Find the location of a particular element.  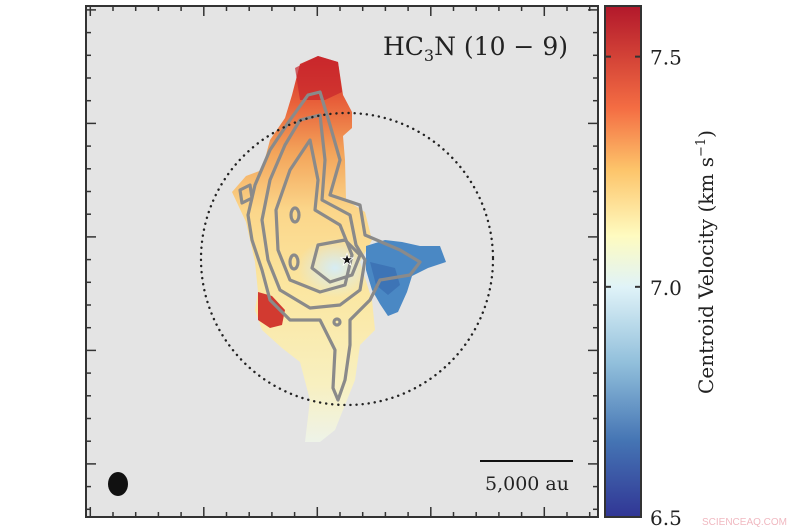

intensity-contours is located at coordinates (330, 246).